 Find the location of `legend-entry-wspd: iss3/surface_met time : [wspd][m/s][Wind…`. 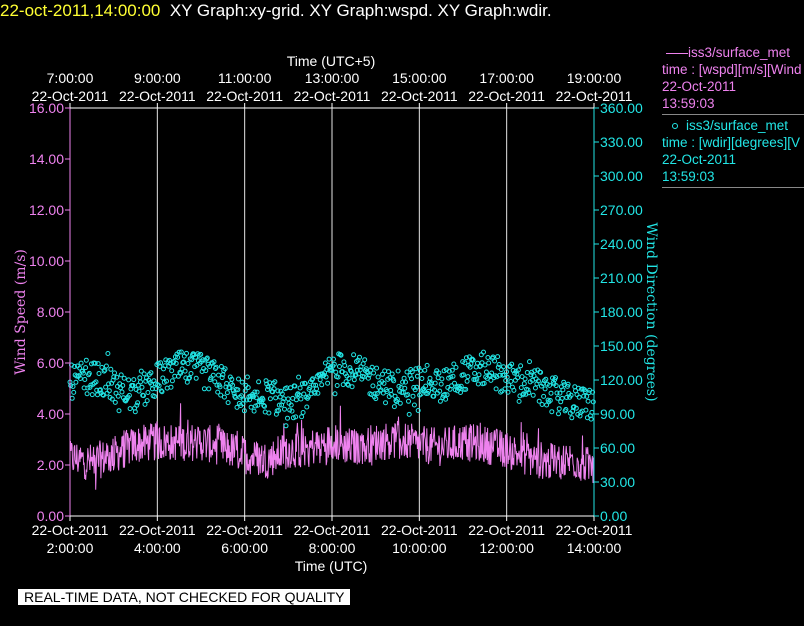

legend-entry-wspd: iss3/surface_met time : [wspd][m/s][Wind… is located at coordinates (733, 79).